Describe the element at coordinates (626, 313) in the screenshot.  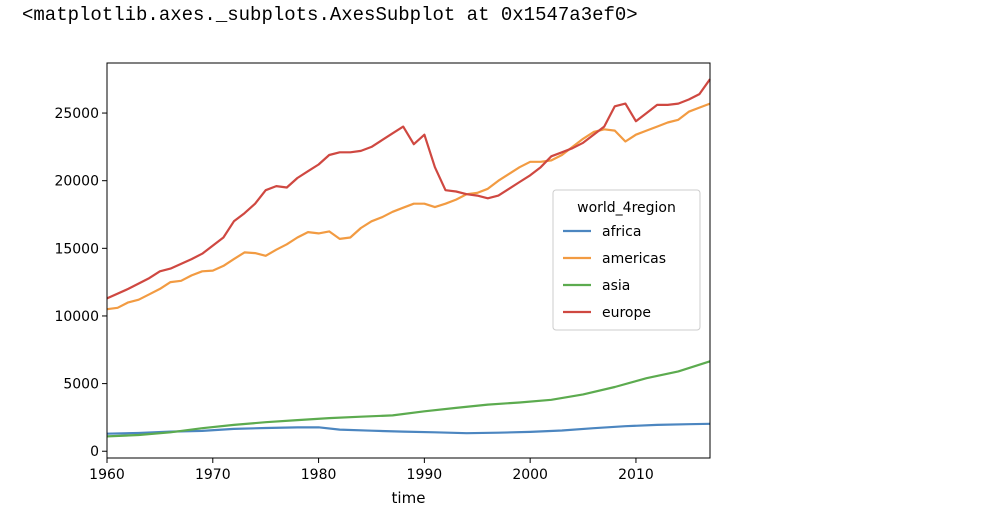
I see `legend-label-europe: europe` at that location.